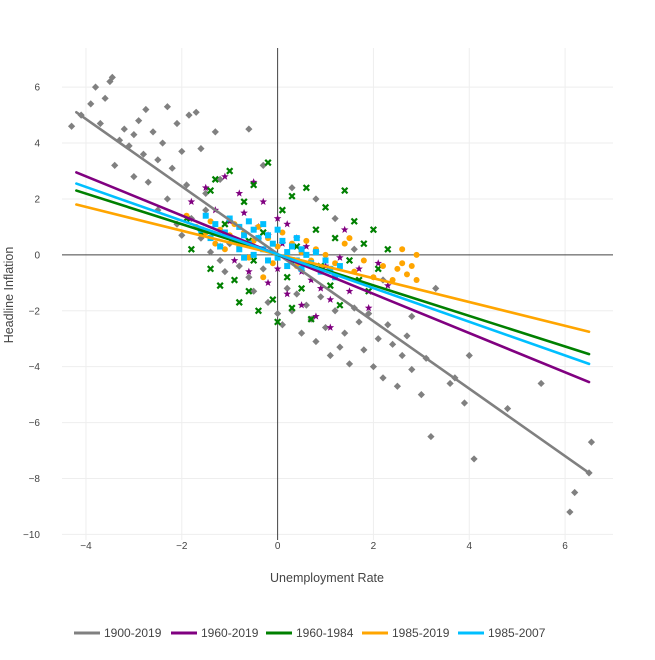  I want to click on y-tick-label: 4, so click(37, 144).